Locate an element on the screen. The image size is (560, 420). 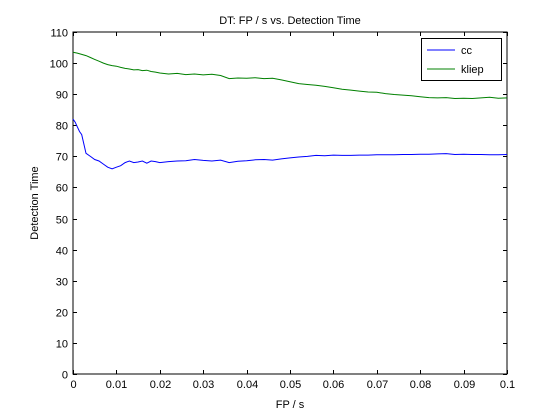
legend-box is located at coordinates (461, 59).